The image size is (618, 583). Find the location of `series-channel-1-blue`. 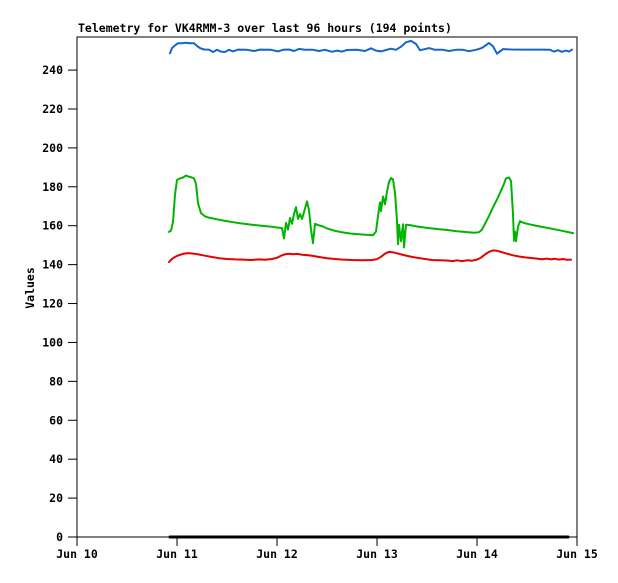

series-channel-1-blue is located at coordinates (371, 47).